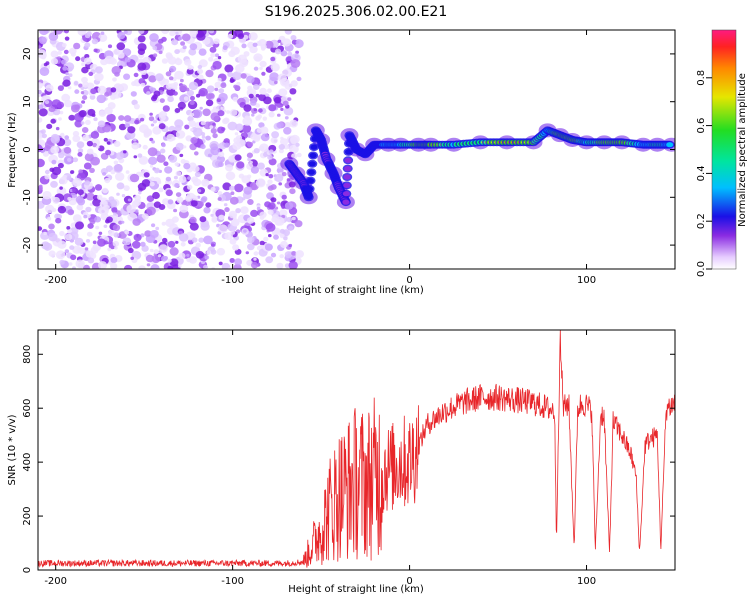 Image resolution: width=750 pixels, height=604 pixels. I want to click on snr-y-tick-label: 400, so click(27, 462).